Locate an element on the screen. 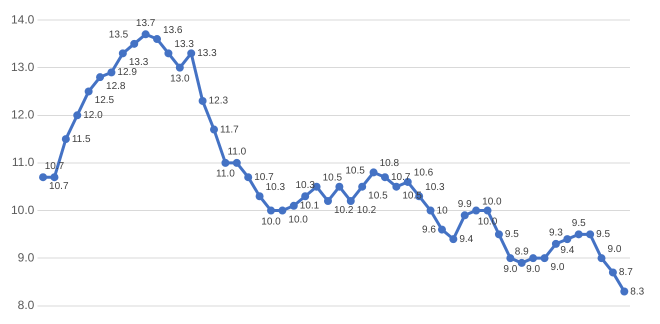  data-label: 10 is located at coordinates (442, 210).